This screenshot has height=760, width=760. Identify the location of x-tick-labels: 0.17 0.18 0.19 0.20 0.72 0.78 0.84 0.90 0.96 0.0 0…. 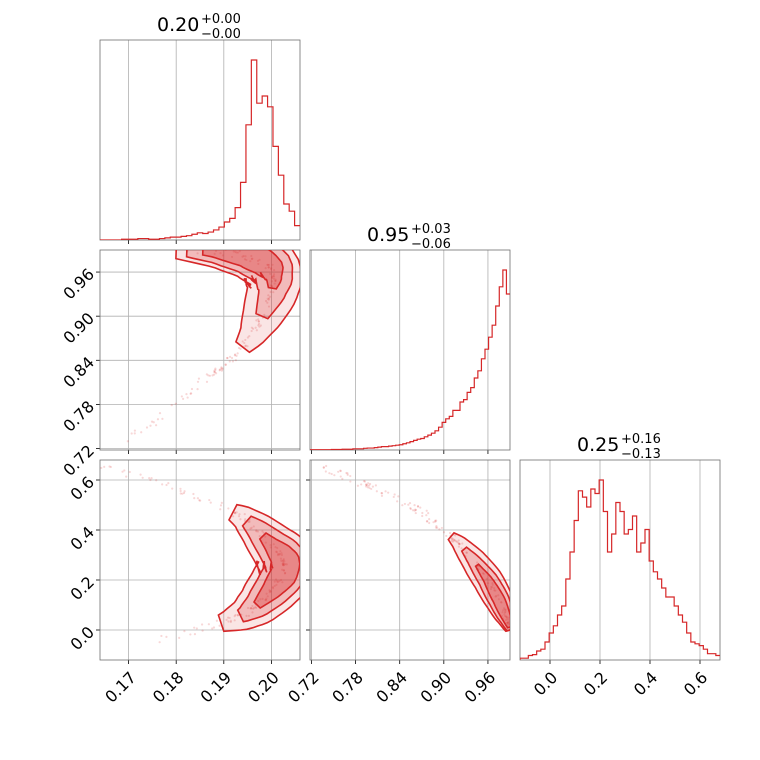
(406, 687).